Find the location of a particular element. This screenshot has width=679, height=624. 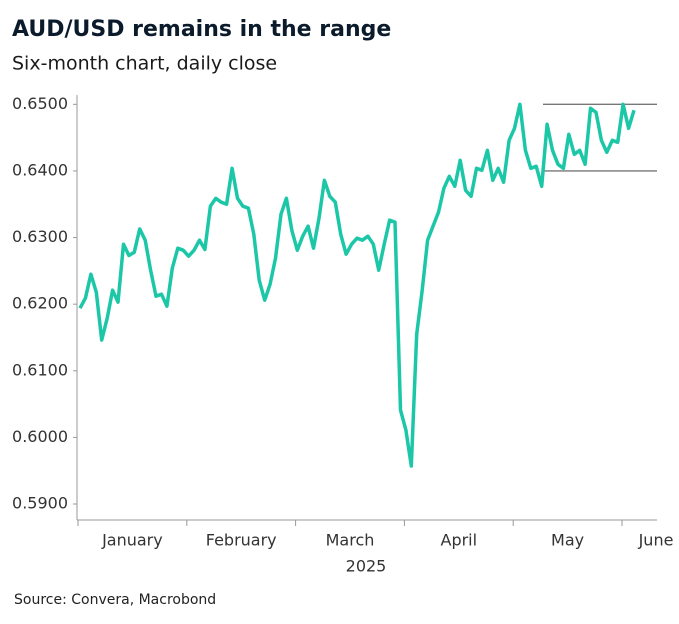

y-tick-label: 0.6500 is located at coordinates (40, 103).